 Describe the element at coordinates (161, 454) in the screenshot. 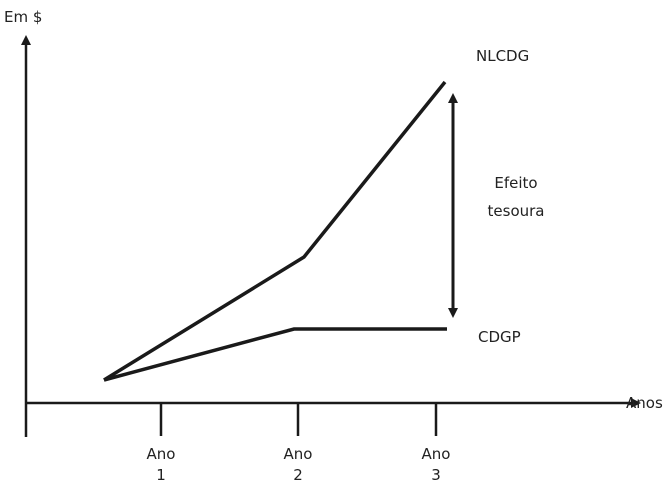

I see `x-tick-label-1-line1: Ano` at that location.